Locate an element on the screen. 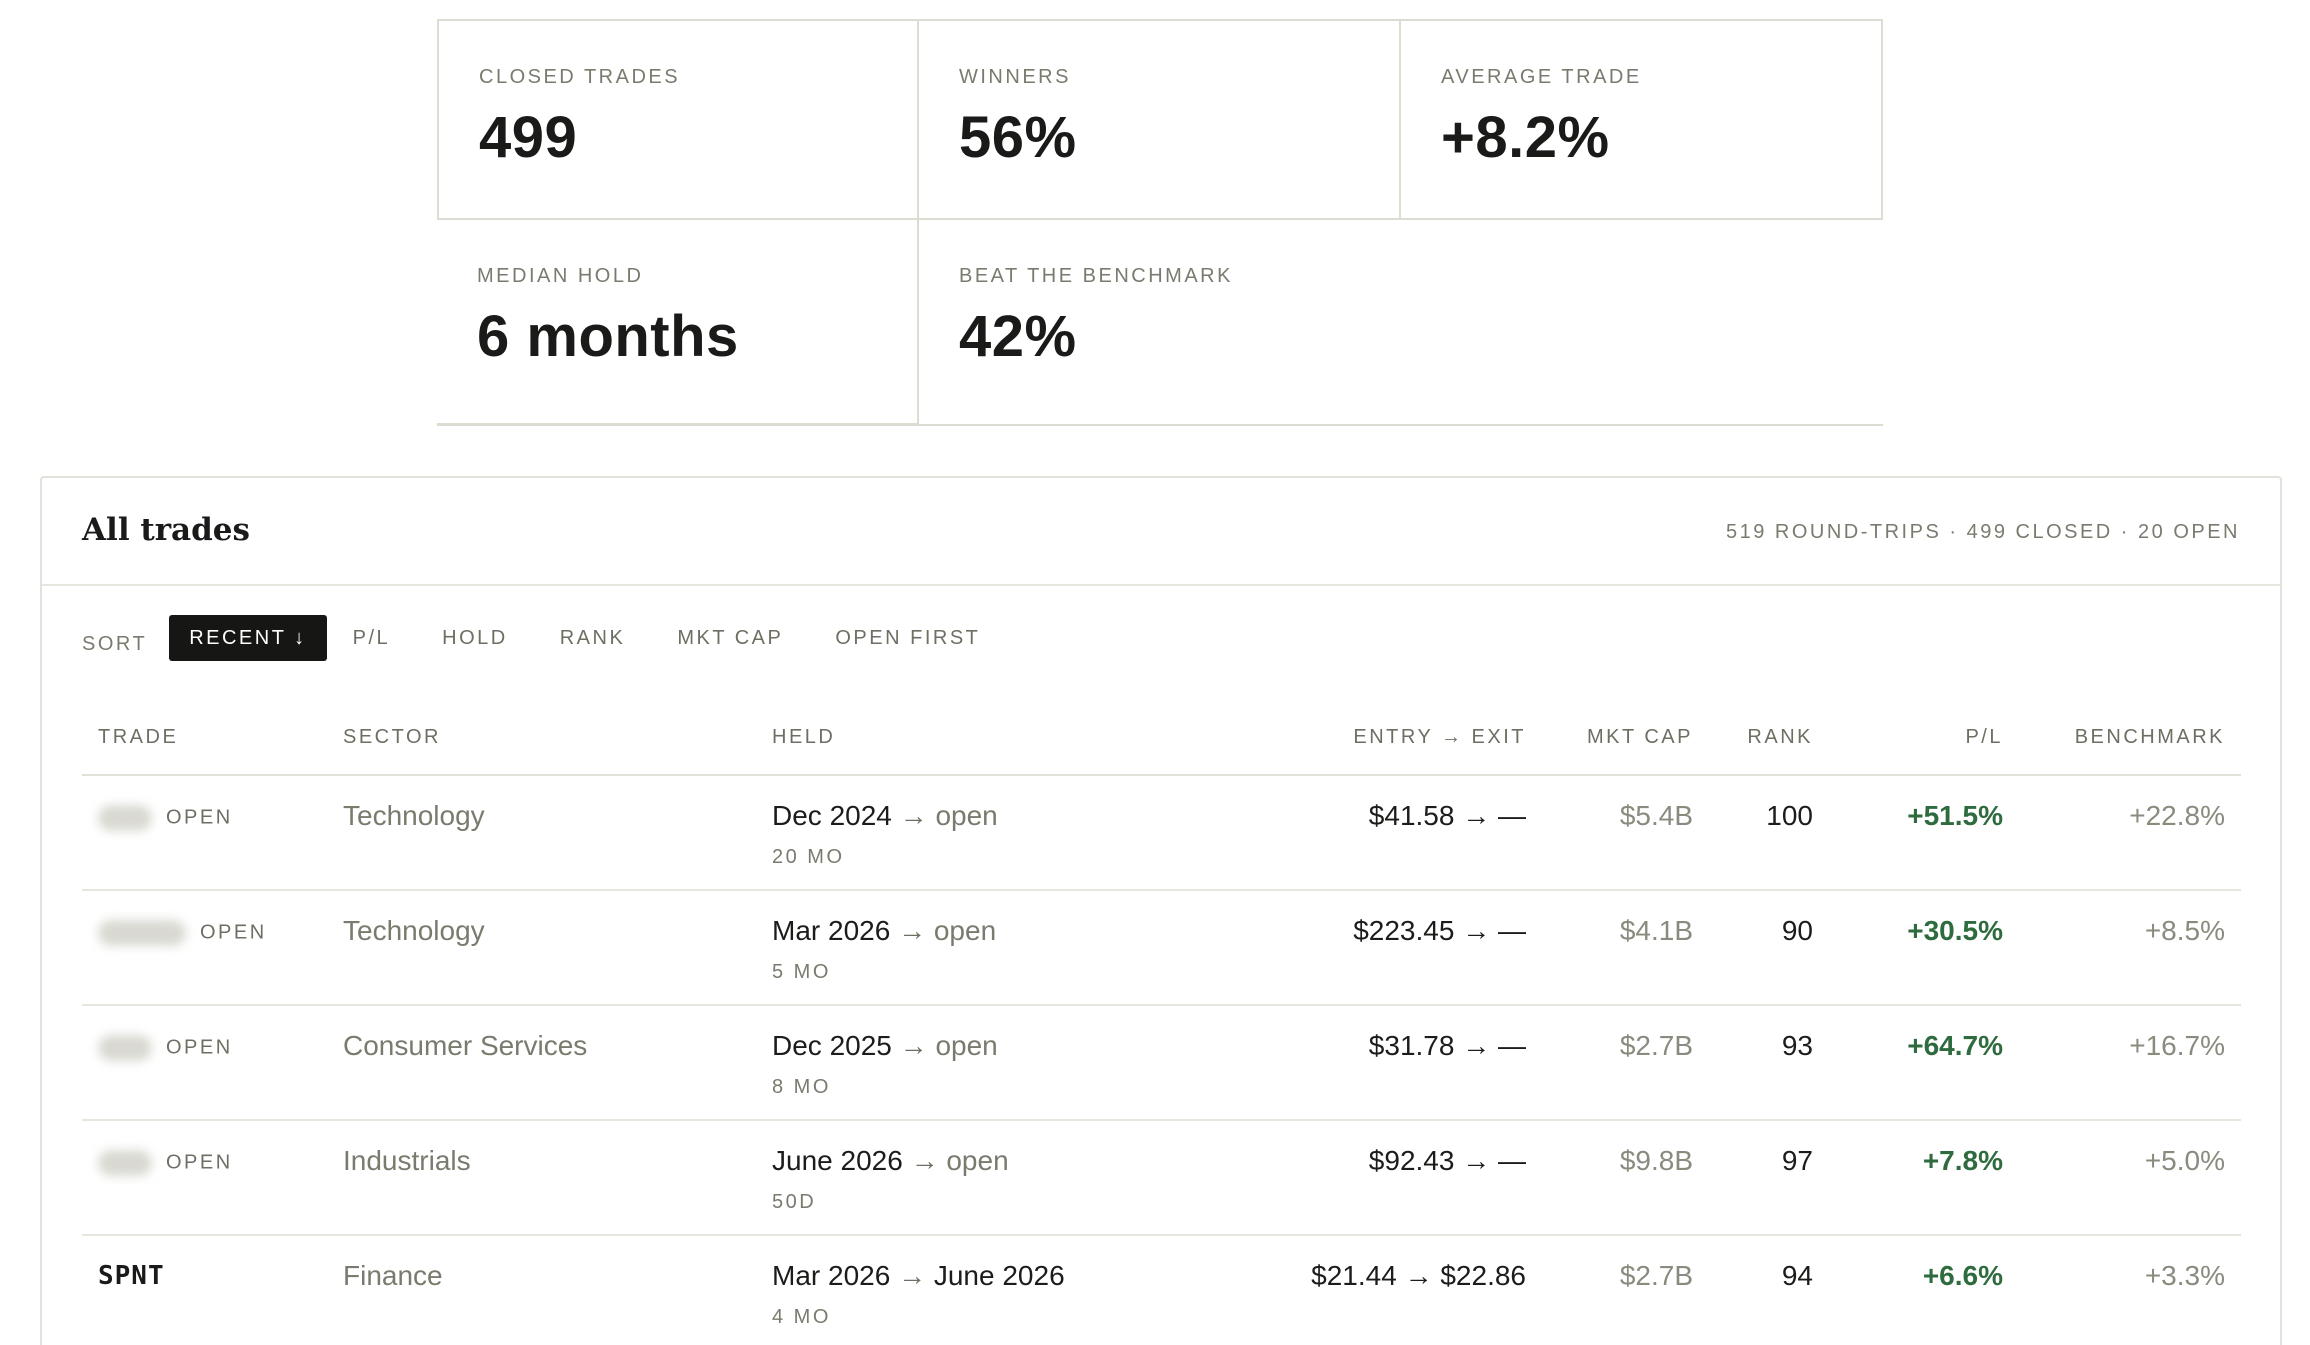  stat-label: BEAT THE BENCHMARK is located at coordinates (1096, 276).